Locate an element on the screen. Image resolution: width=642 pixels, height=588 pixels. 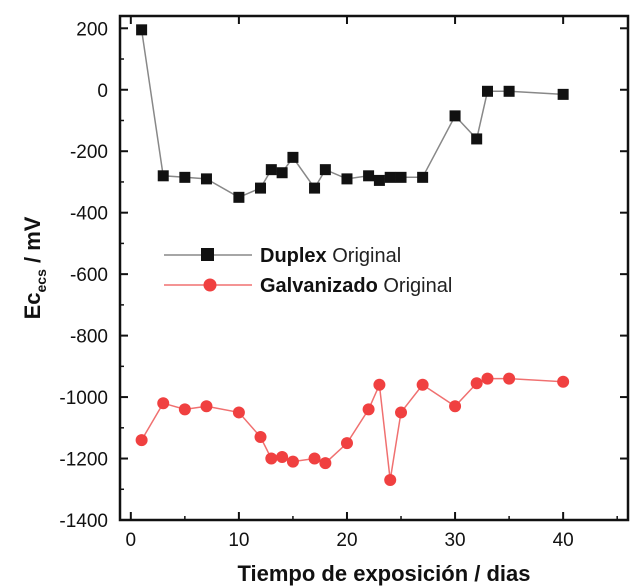
legend: Duplex Original Galvanizado Original is located at coordinates (308, 271).